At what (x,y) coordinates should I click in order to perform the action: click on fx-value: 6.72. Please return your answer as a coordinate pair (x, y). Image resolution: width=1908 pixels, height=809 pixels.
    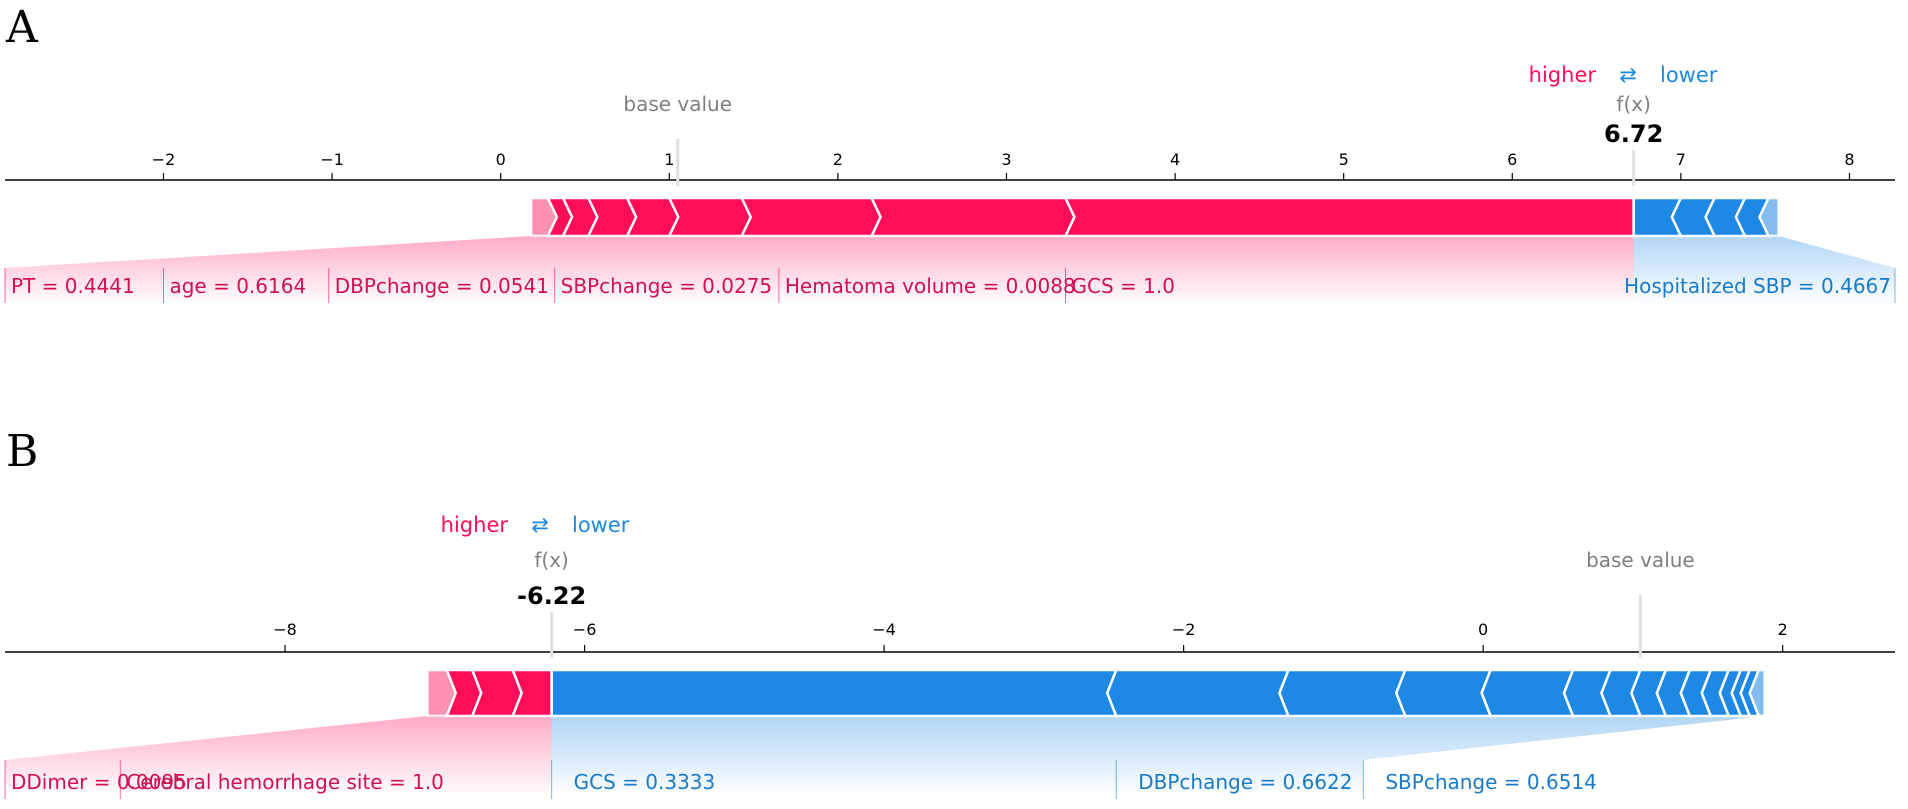
    Looking at the image, I should click on (1633, 134).